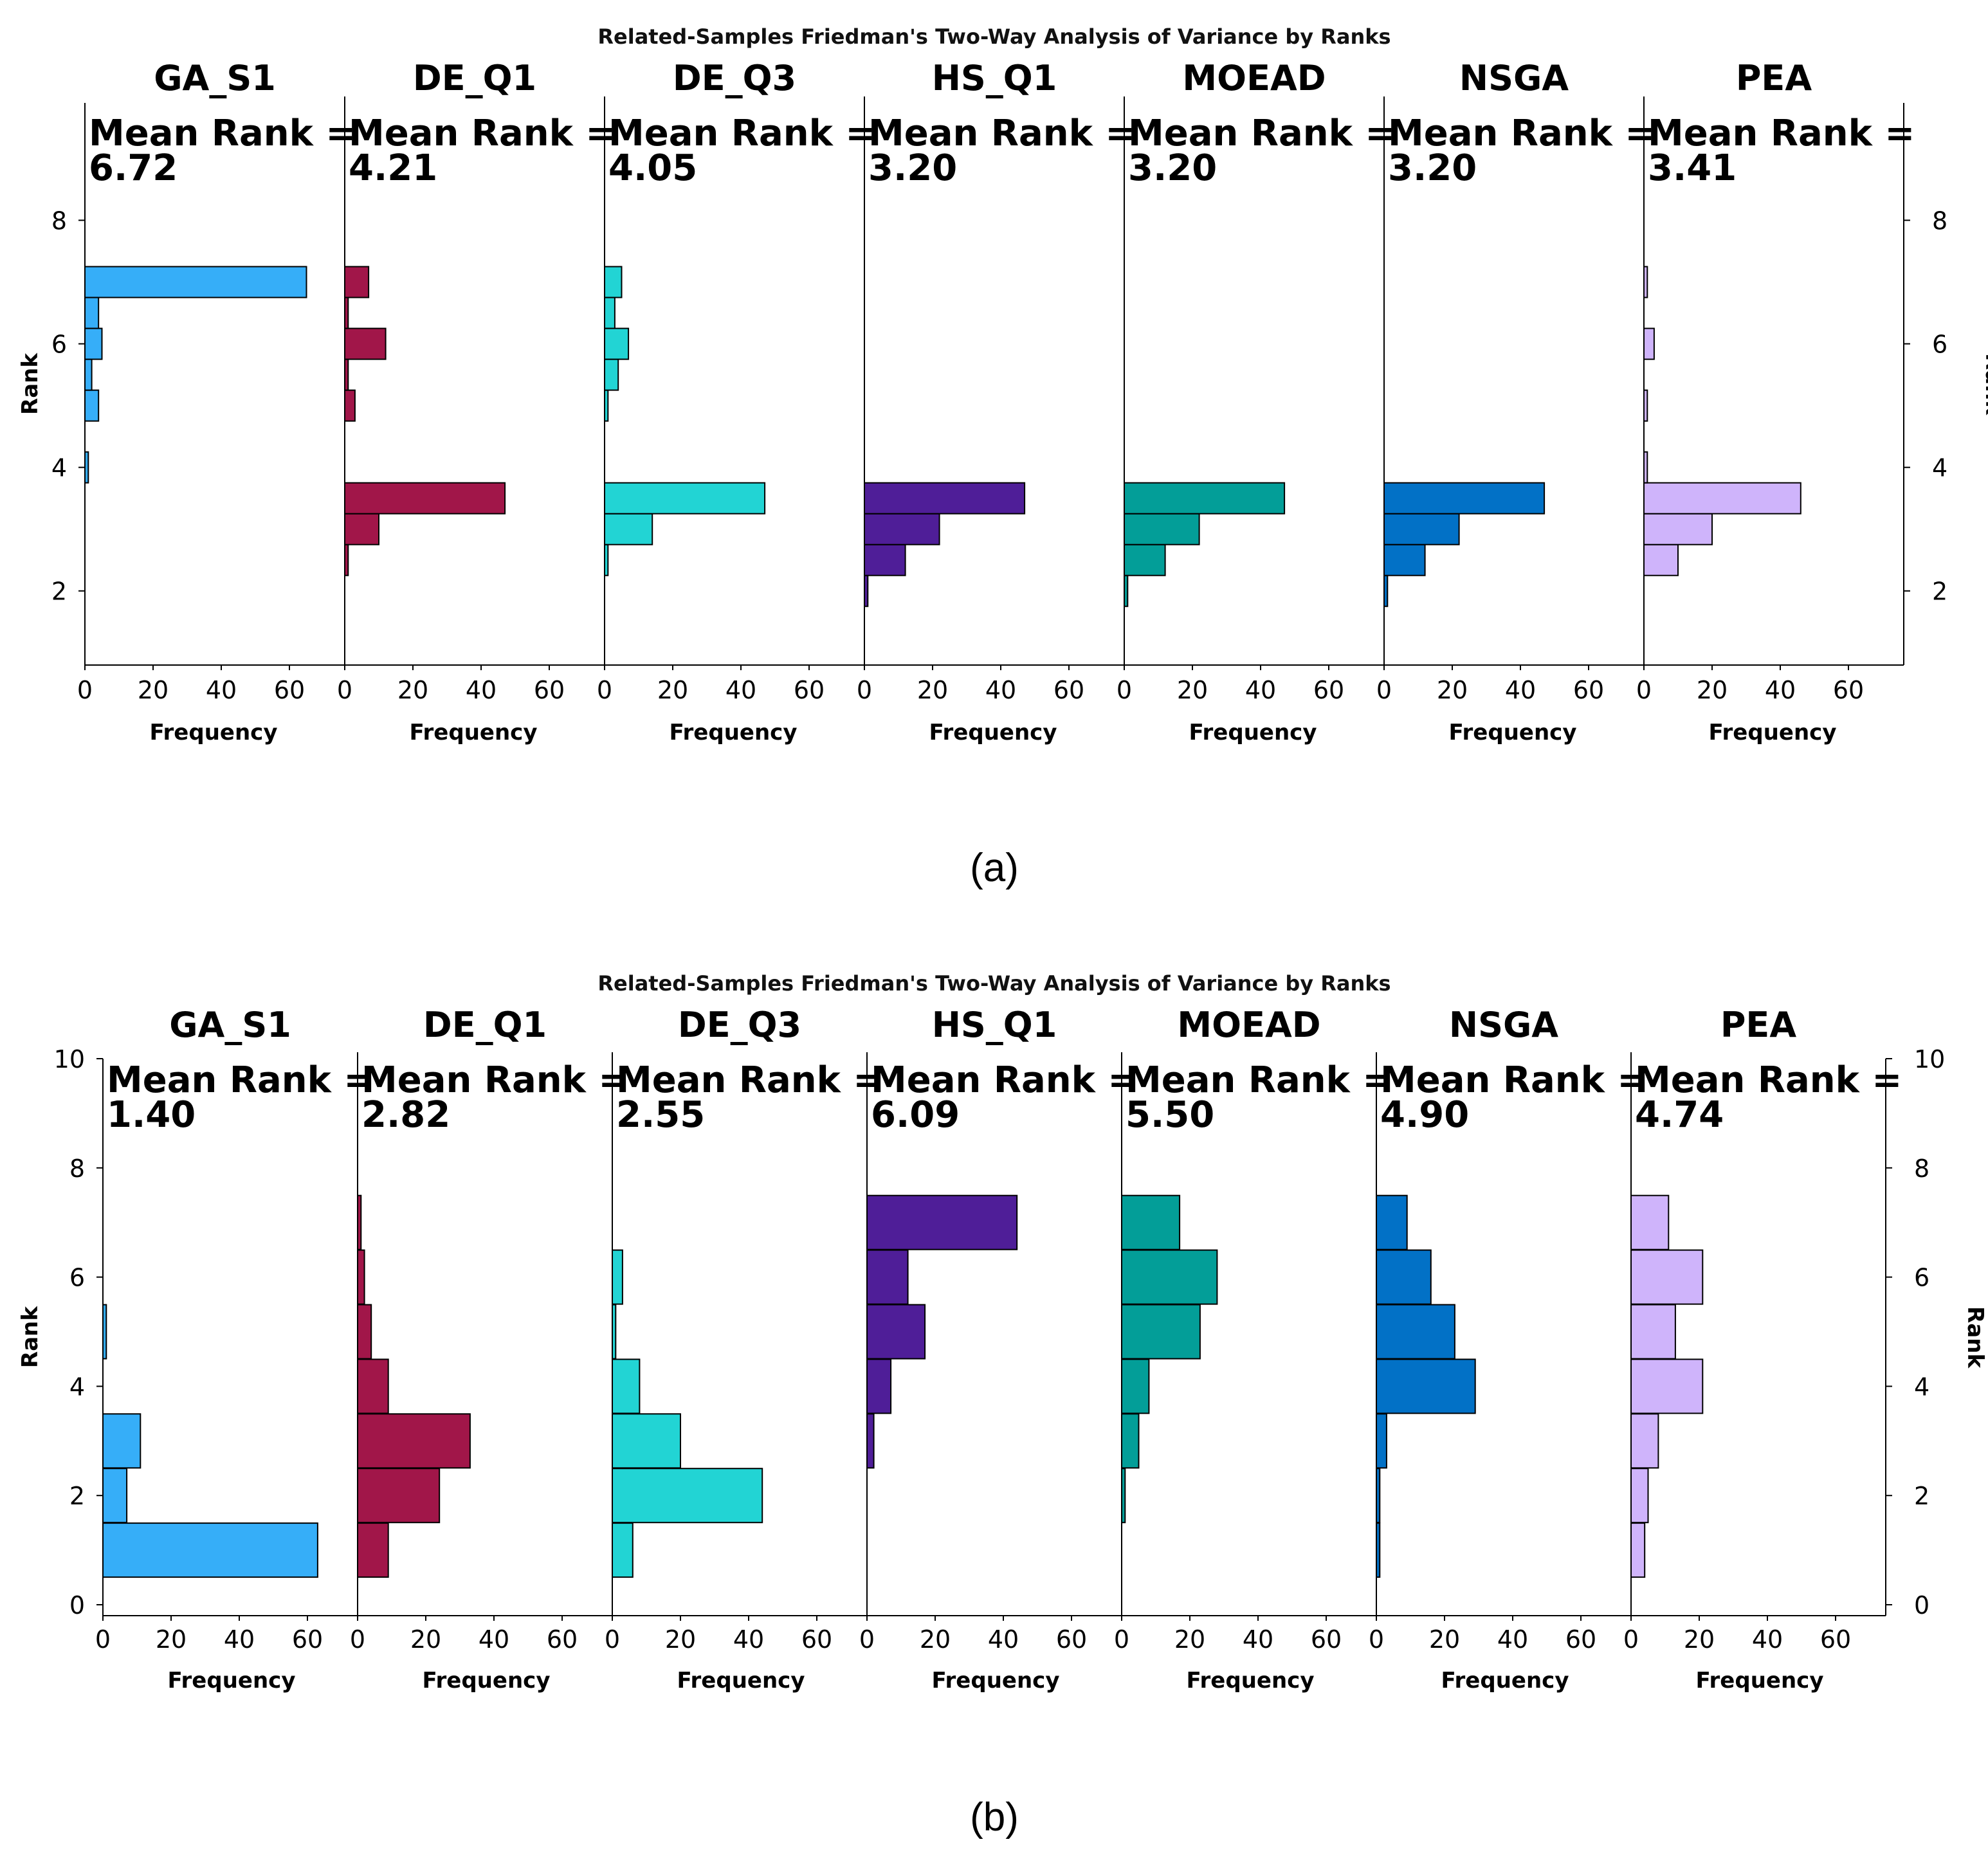 The width and height of the screenshot is (1988, 1862). What do you see at coordinates (474, 78) in the screenshot?
I see `group-name: DE_Q1` at bounding box center [474, 78].